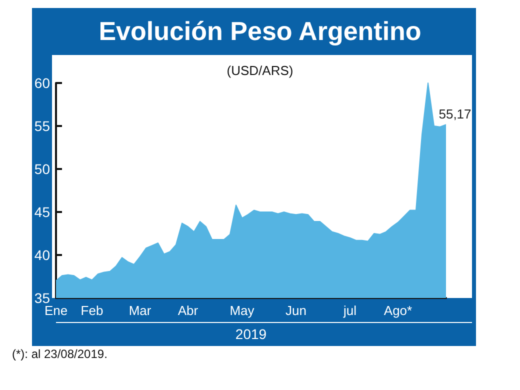 Image resolution: width=520 pixels, height=390 pixels. What do you see at coordinates (349, 310) in the screenshot?
I see `x-tick-label: jul` at bounding box center [349, 310].